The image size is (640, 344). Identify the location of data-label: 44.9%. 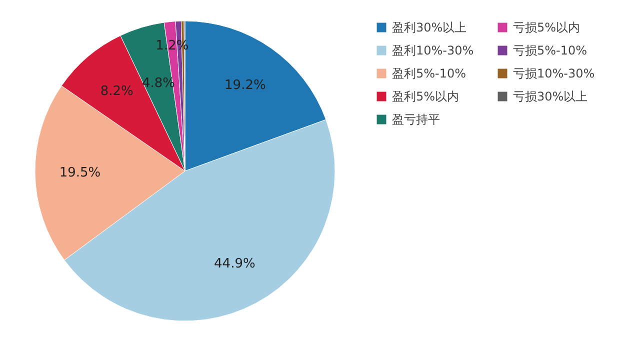
(235, 264).